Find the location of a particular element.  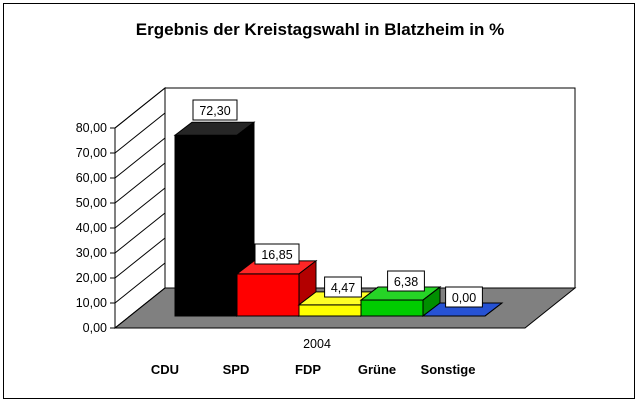

data-label: 16,85 is located at coordinates (277, 254).